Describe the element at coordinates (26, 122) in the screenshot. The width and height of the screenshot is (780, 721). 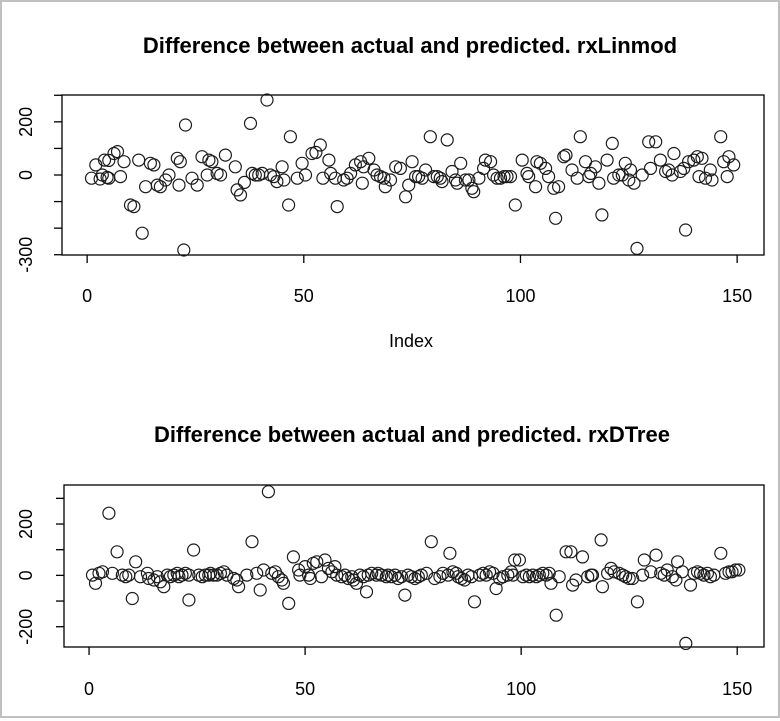
I see `y-tick-label: 200` at that location.